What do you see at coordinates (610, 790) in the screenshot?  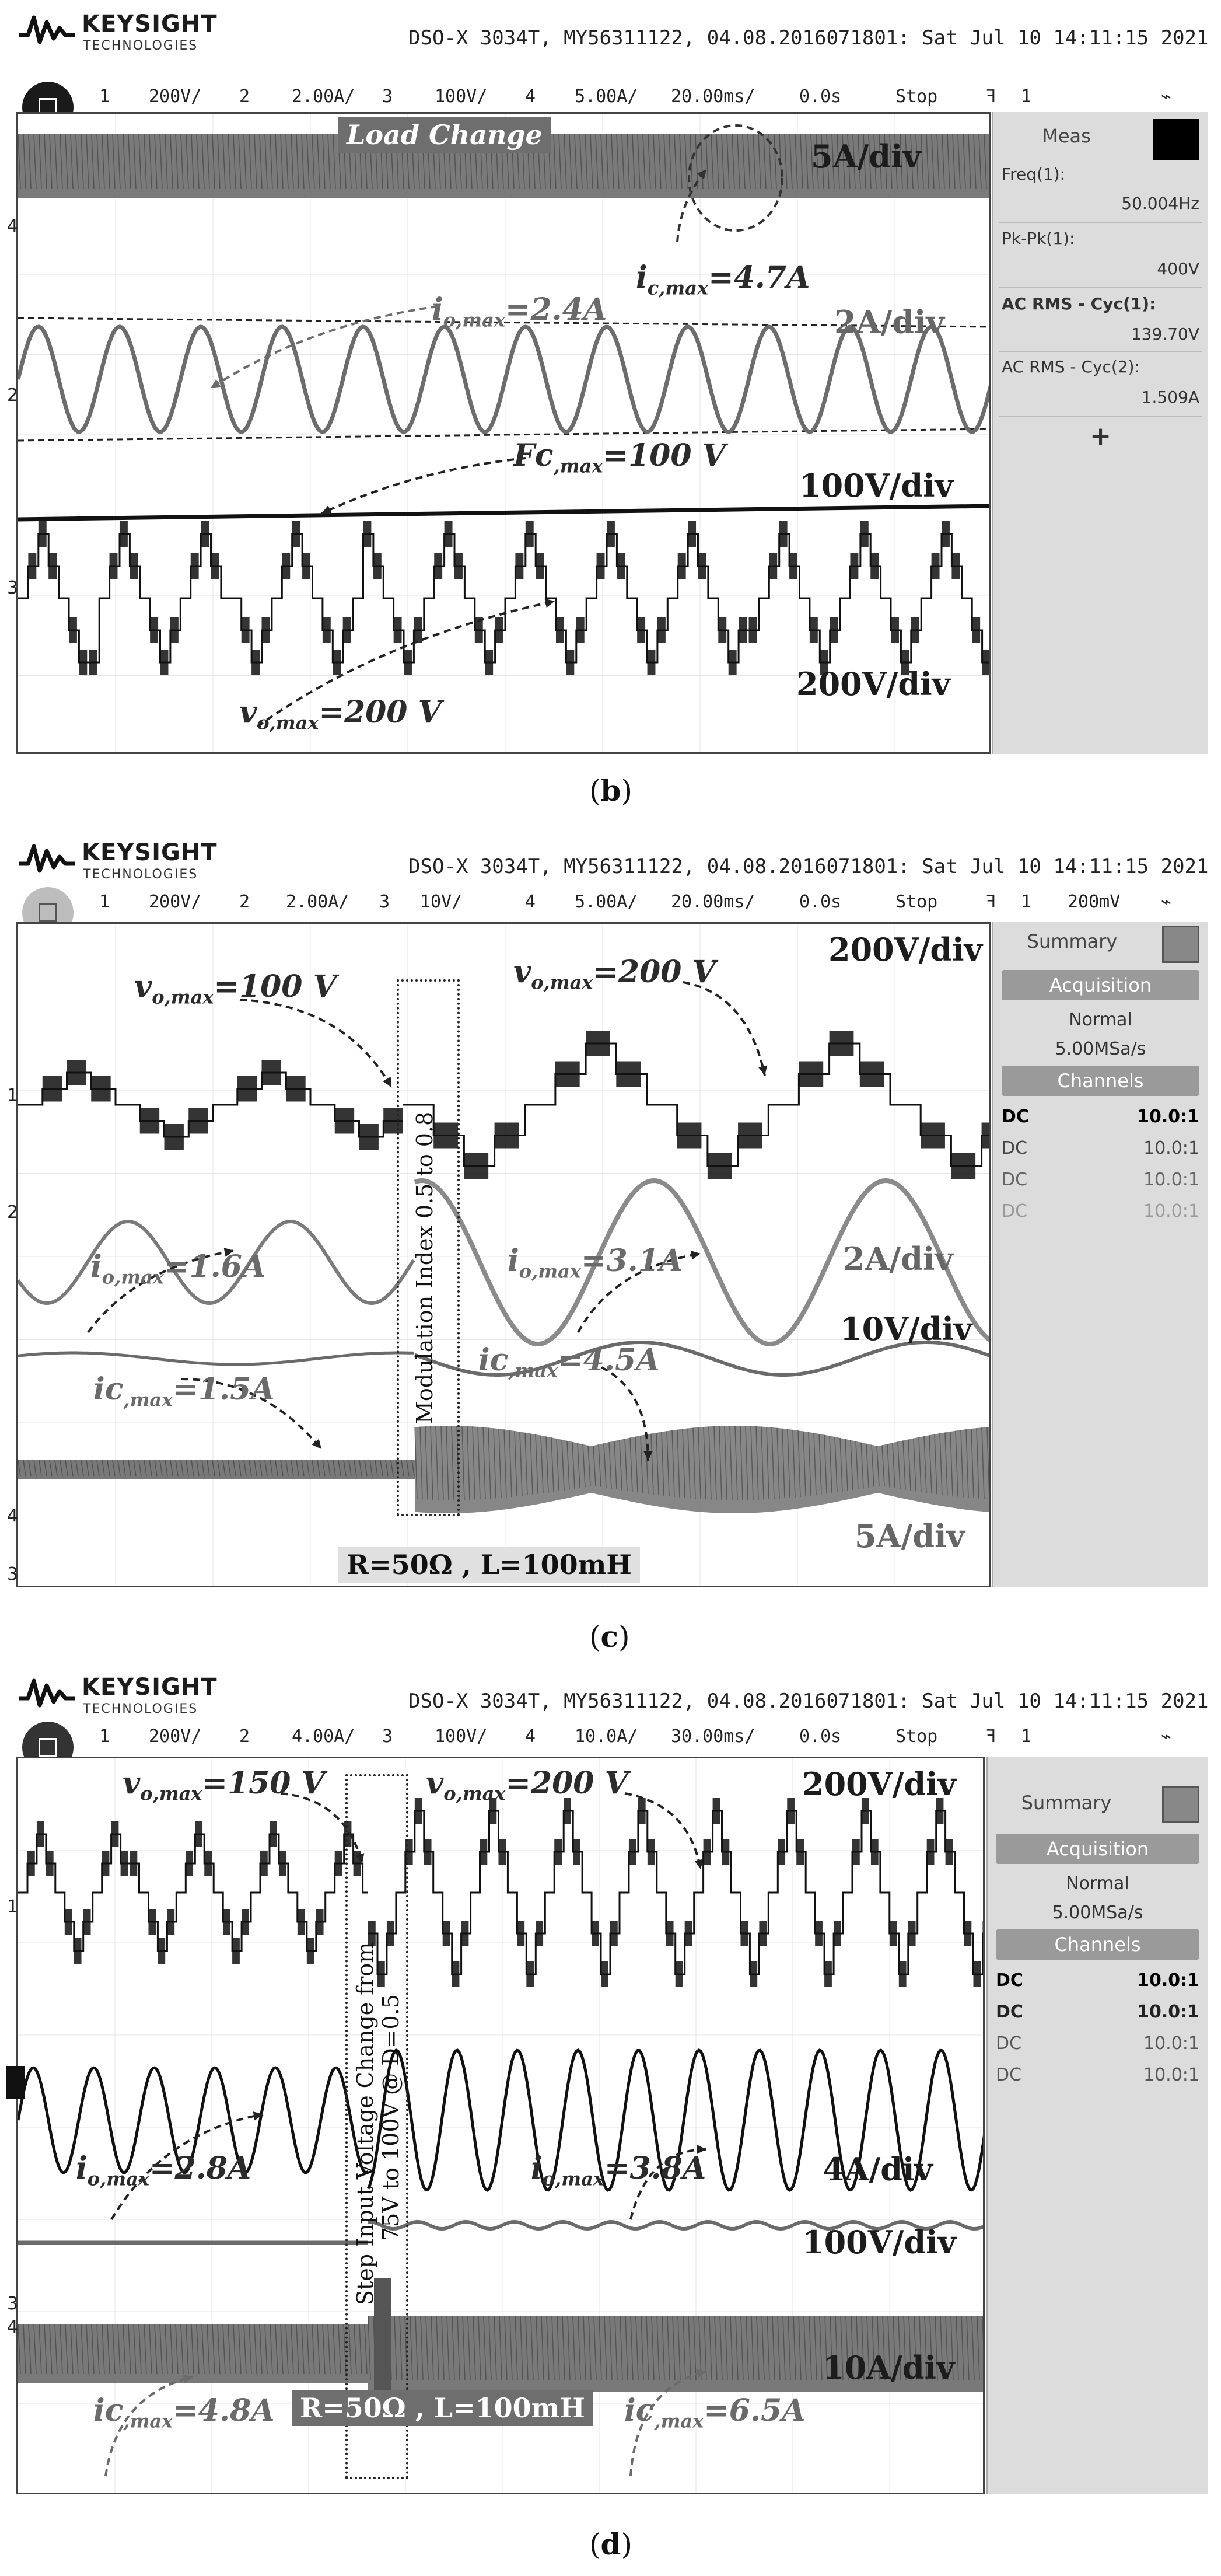 I see `figure-caption: (b)` at bounding box center [610, 790].